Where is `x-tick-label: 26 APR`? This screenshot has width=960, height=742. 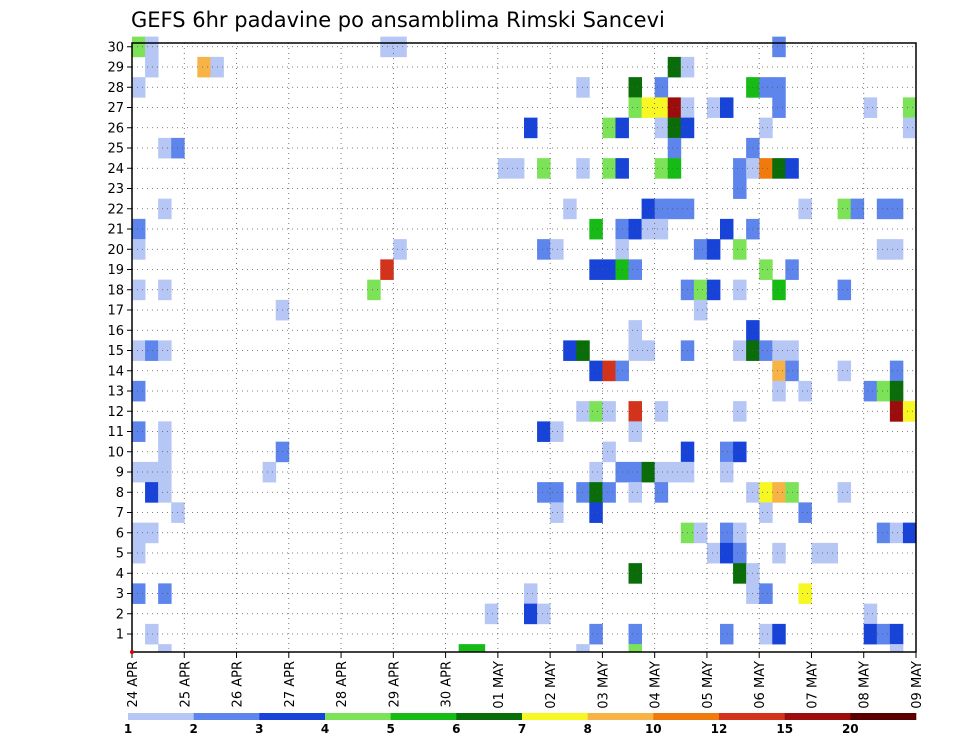
x-tick-label: 26 APR is located at coordinates (238, 684).